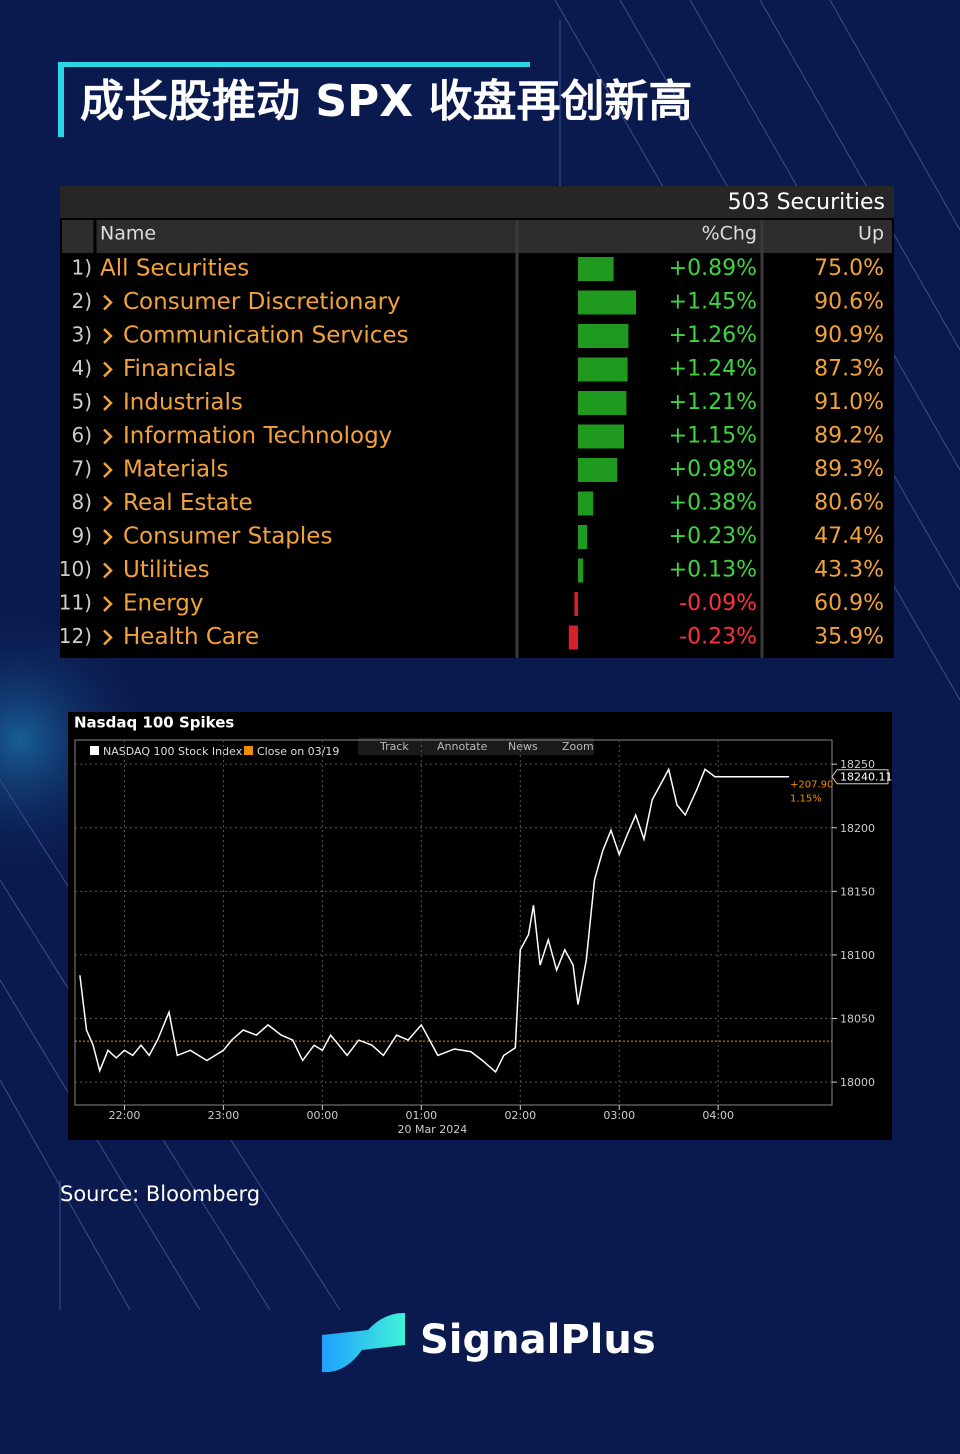  I want to click on chg-label: +1.21%, so click(713, 402).